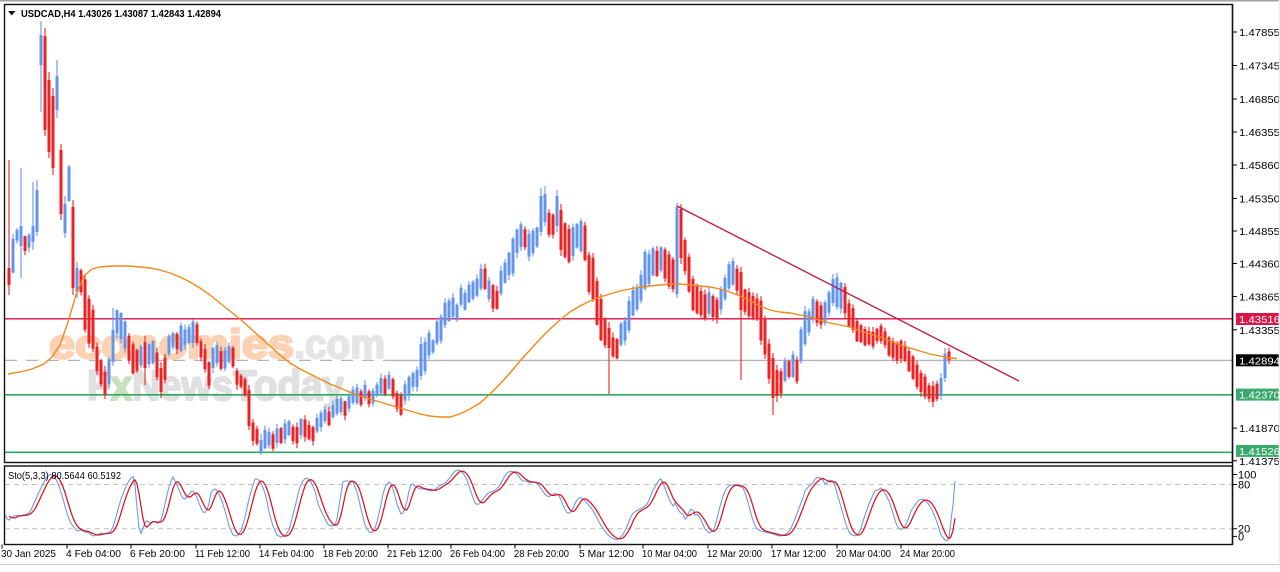 Image resolution: width=1280 pixels, height=572 pixels. What do you see at coordinates (1259, 361) in the screenshot?
I see `svg-text: 1.42894` at bounding box center [1259, 361].